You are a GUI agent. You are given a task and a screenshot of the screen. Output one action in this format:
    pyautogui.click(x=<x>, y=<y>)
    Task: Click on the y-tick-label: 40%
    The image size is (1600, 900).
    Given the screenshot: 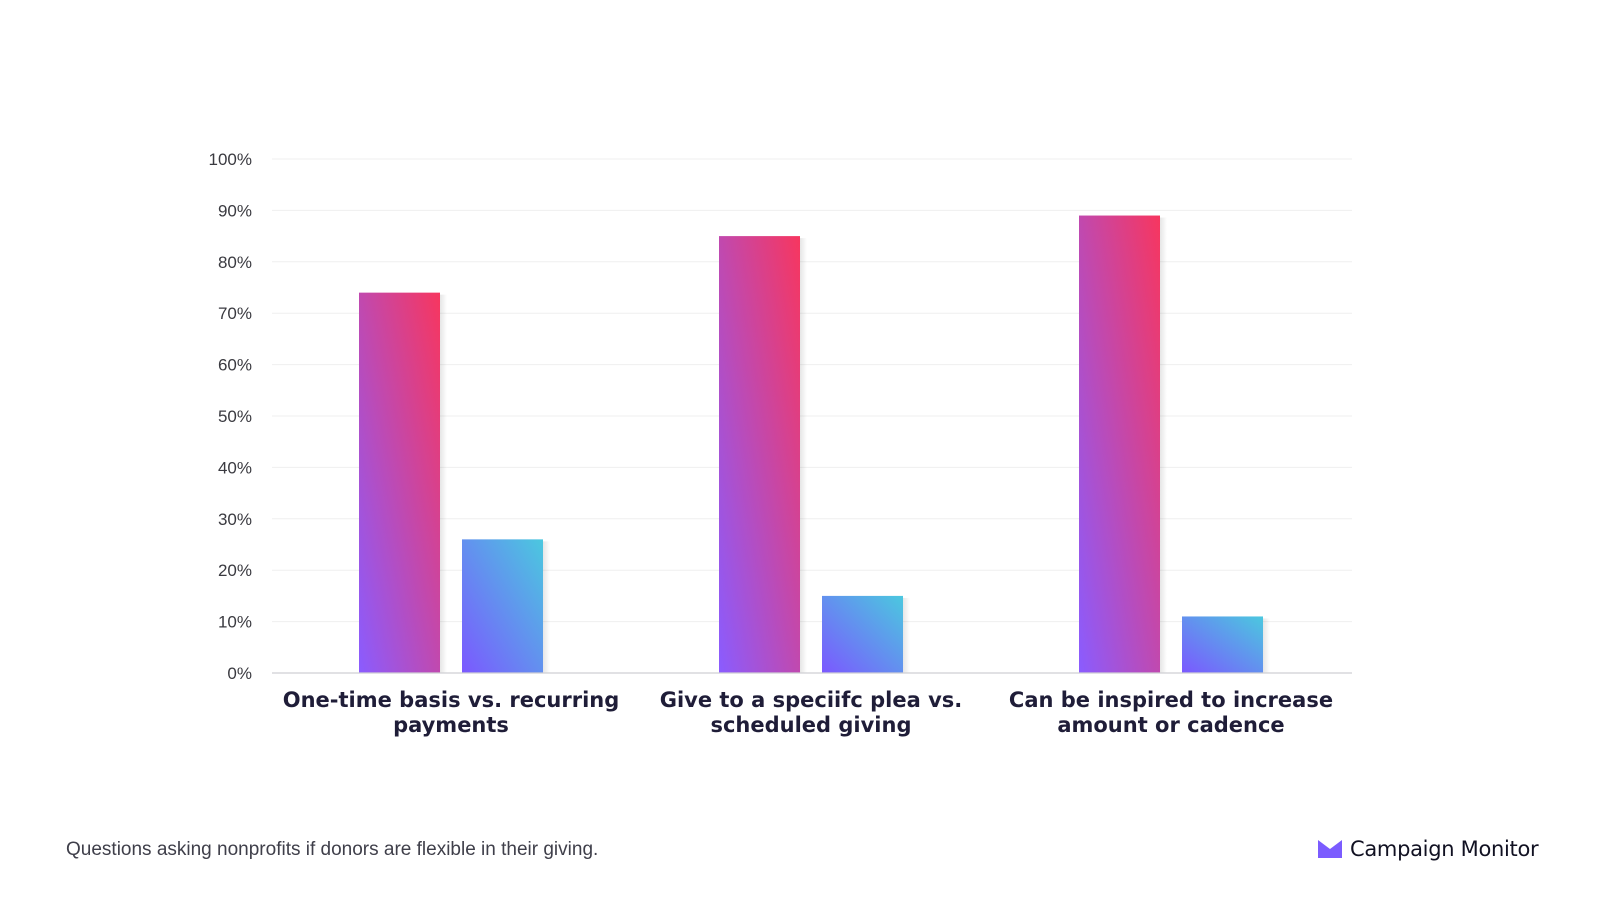 What is the action you would take?
    pyautogui.click(x=235, y=467)
    